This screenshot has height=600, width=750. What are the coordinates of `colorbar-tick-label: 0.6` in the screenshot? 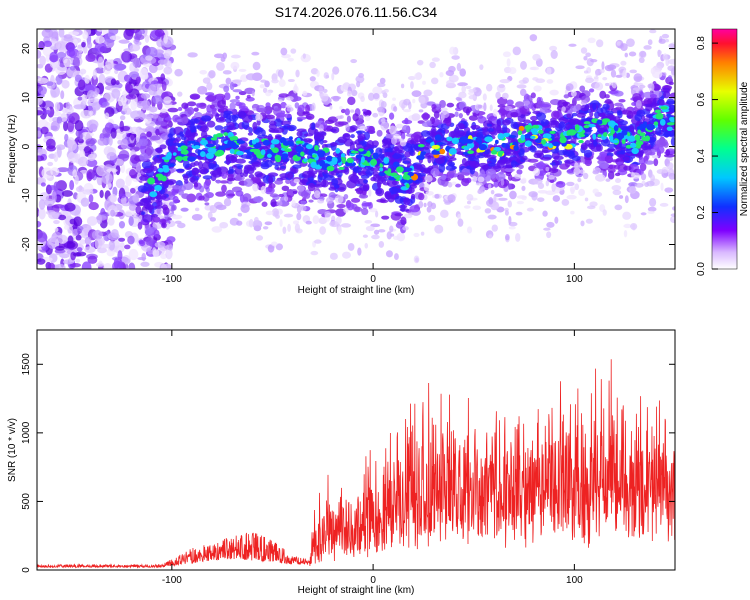 It's located at (701, 99).